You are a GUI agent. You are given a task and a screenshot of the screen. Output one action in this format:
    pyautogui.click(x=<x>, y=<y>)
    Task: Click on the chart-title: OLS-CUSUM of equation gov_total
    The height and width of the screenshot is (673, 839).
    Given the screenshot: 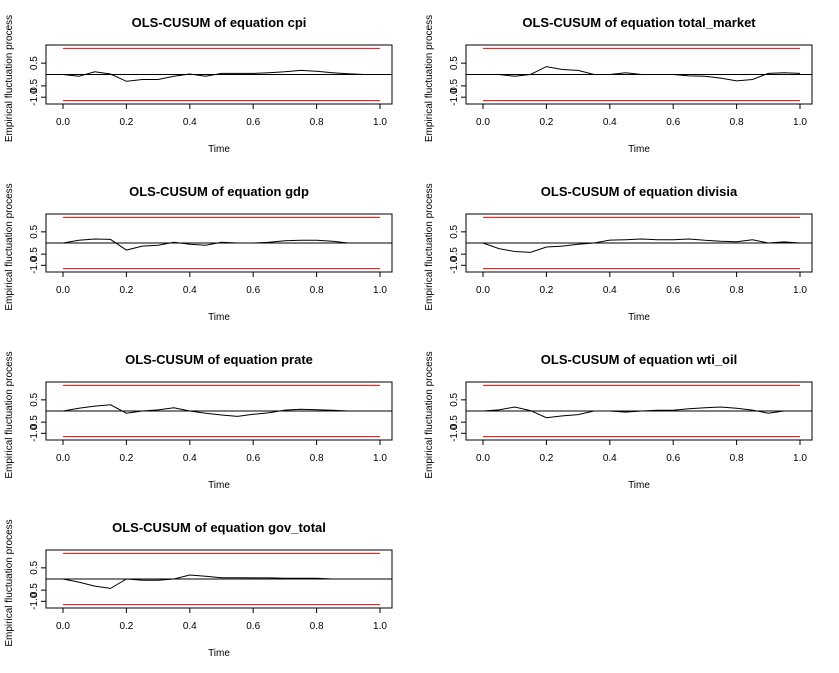 What is the action you would take?
    pyautogui.click(x=219, y=527)
    